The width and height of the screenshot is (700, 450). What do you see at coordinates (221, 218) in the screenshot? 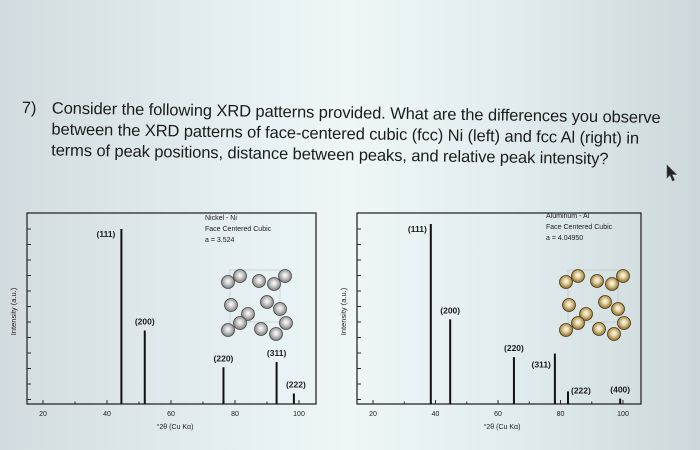
I see `material-title: Nickel - Ni` at bounding box center [221, 218].